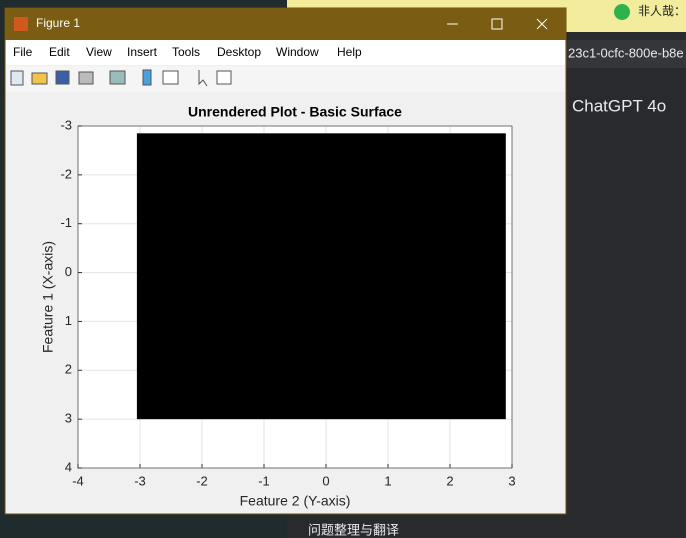 This screenshot has height=538, width=686. I want to click on y-tick-label: 2, so click(68, 369).